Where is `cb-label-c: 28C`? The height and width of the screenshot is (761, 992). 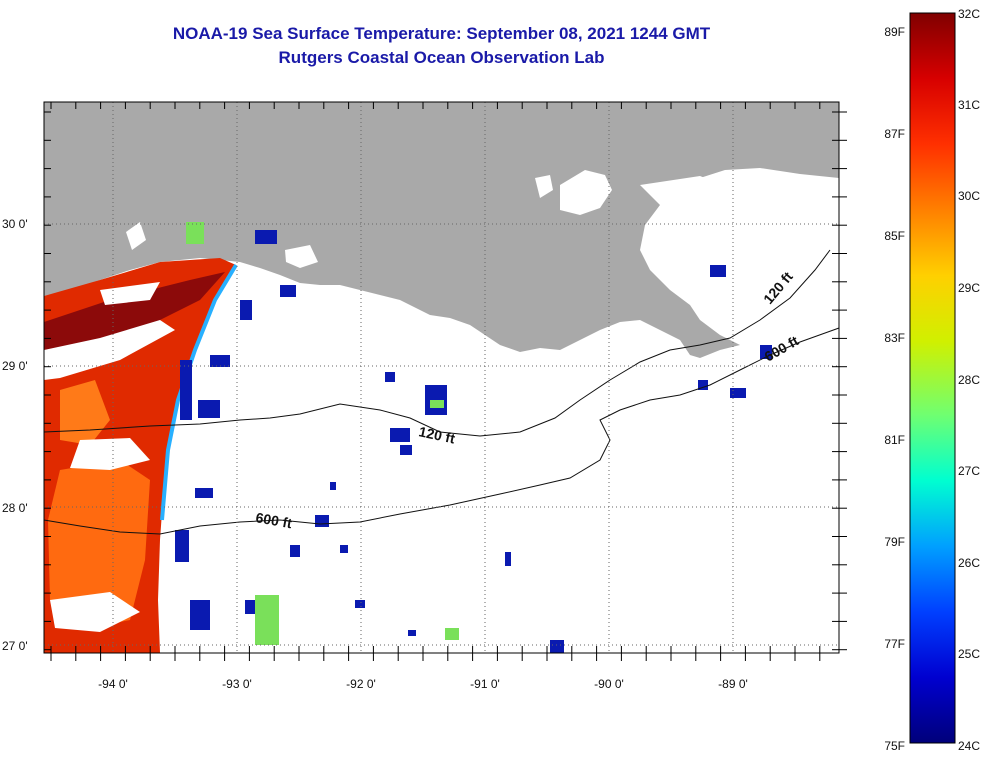 cb-label-c: 28C is located at coordinates (969, 380).